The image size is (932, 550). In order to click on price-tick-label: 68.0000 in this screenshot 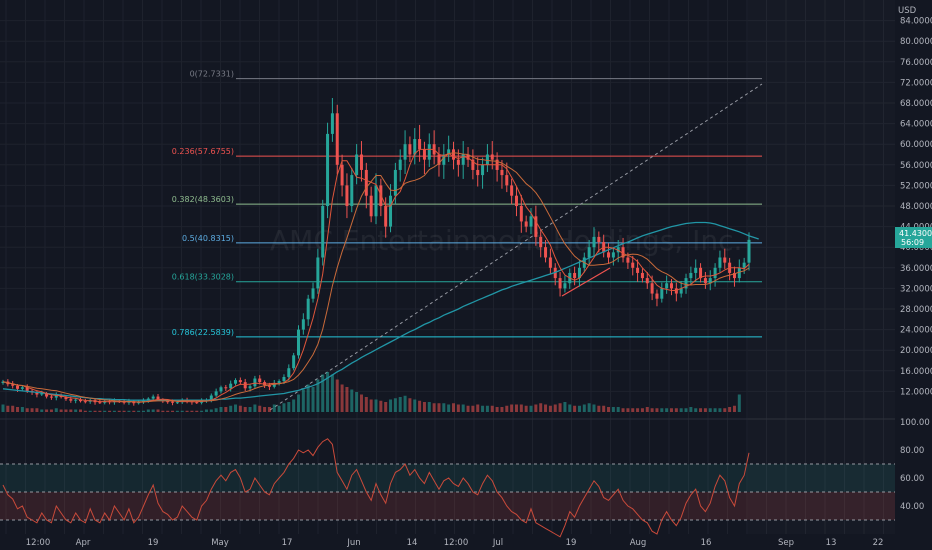, I will do `click(916, 104)`.